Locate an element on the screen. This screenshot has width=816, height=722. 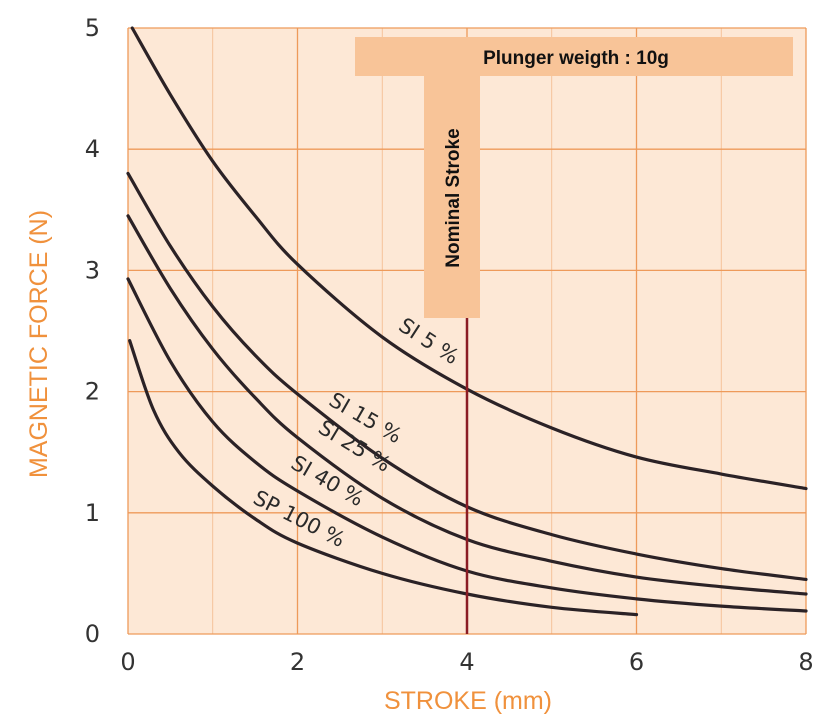
x-tick-label-2: 4 is located at coordinates (466, 662).